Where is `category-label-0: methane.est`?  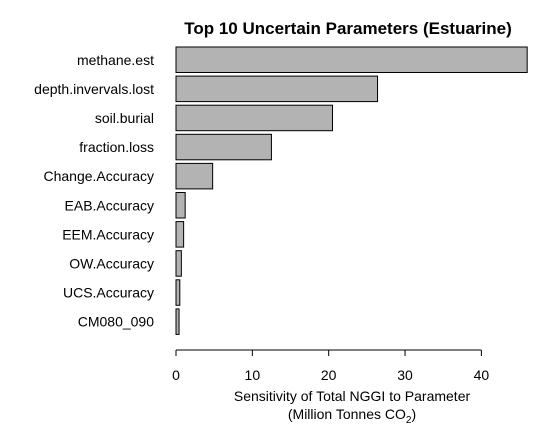
category-label-0: methane.est is located at coordinates (115, 60).